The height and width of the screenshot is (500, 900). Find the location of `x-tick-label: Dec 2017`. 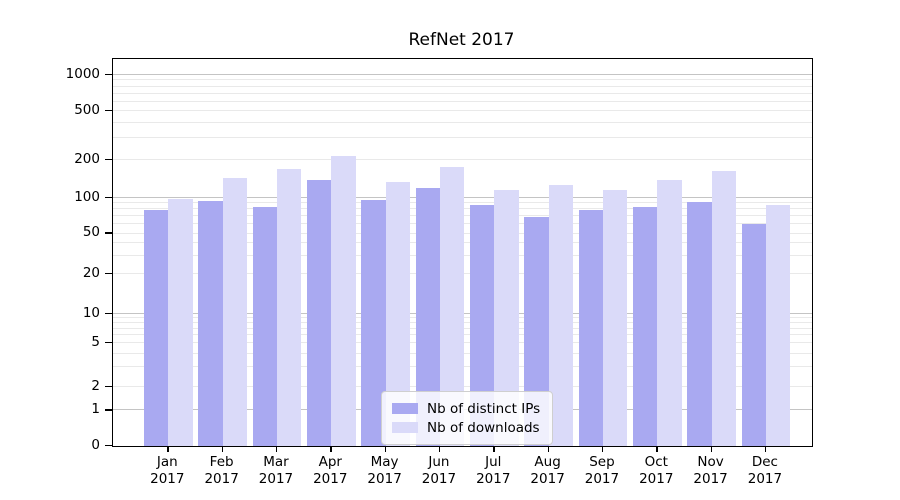

x-tick-label: Dec 2017 is located at coordinates (765, 471).